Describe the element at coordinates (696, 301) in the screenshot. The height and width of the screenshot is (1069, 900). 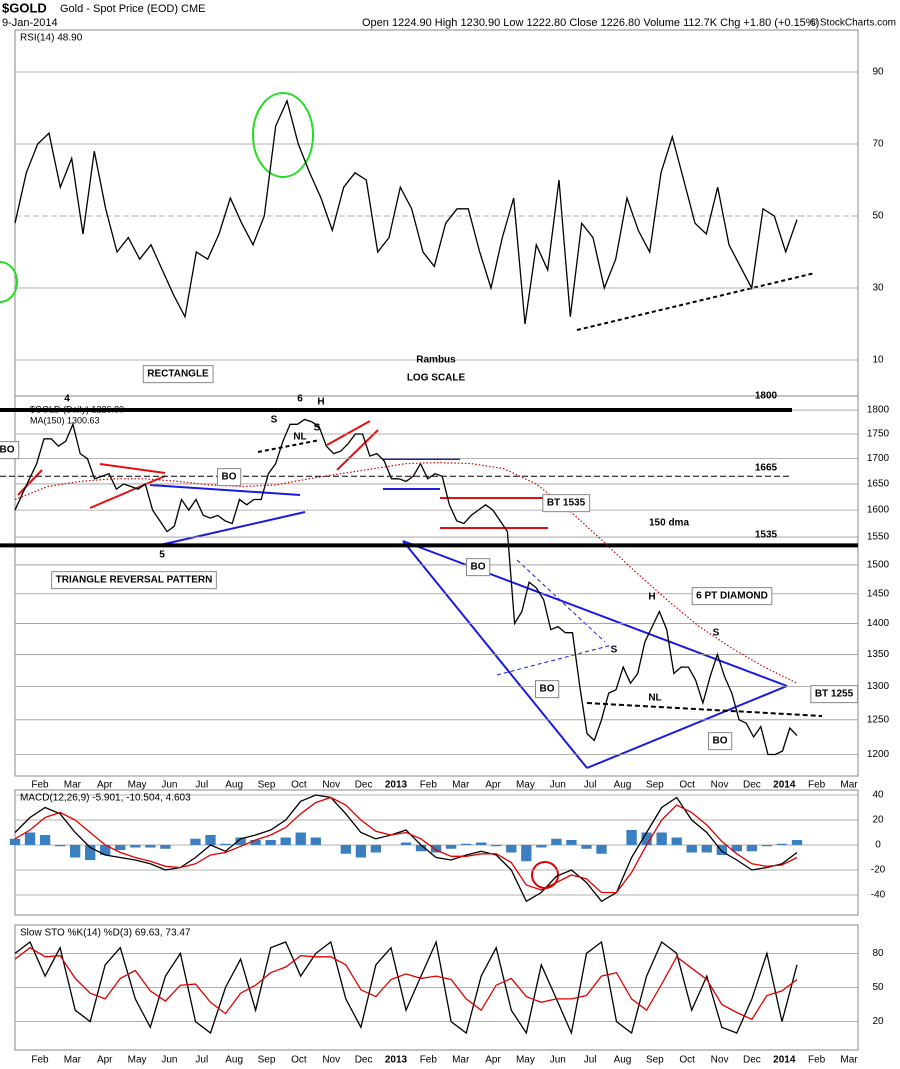
I see `trend-line` at that location.